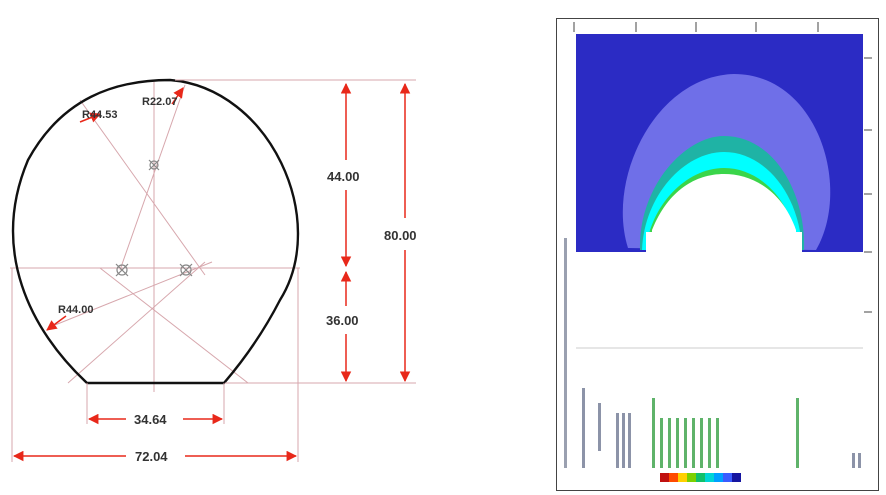 The image size is (886, 495). What do you see at coordinates (868, 185) in the screenshot?
I see `right-ruler` at bounding box center [868, 185].